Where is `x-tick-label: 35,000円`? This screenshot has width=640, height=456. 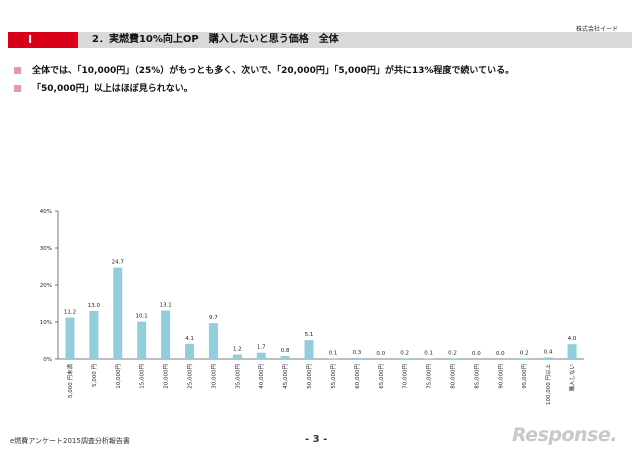
x-tick-label: 35,000円 is located at coordinates (237, 376).